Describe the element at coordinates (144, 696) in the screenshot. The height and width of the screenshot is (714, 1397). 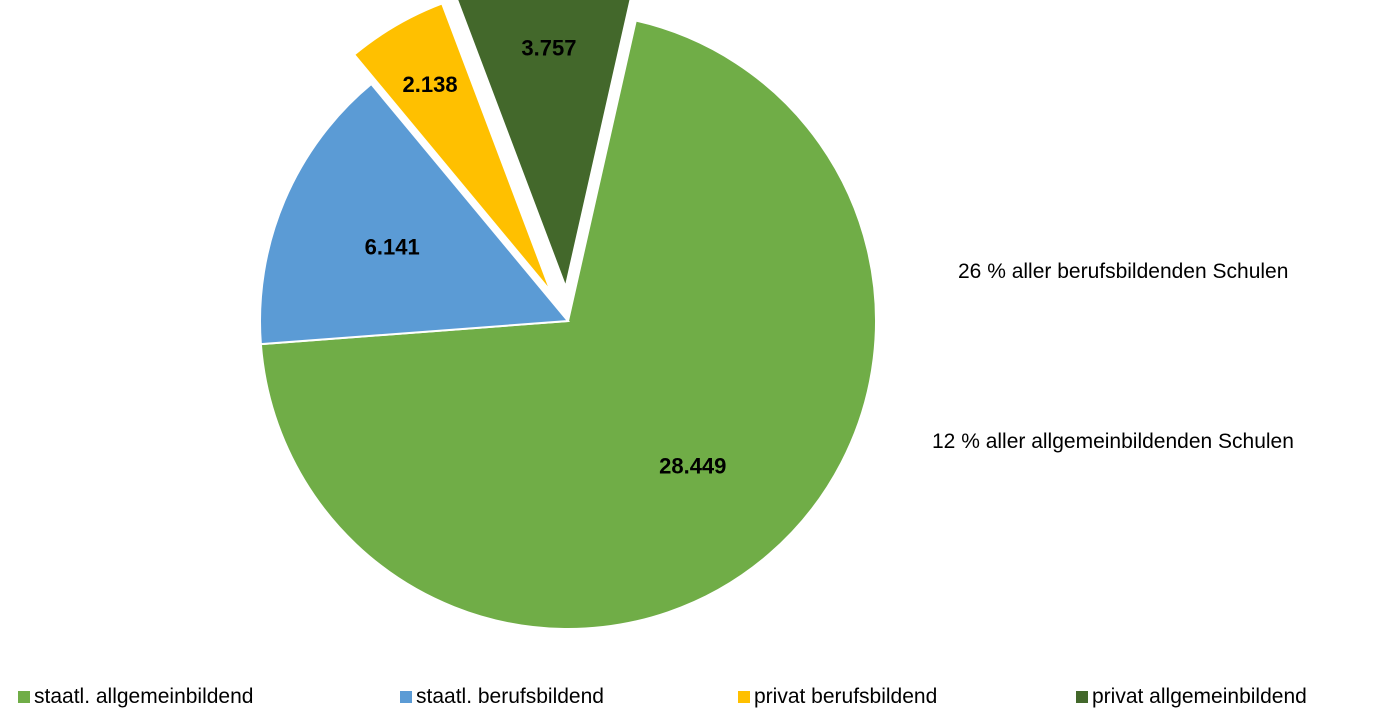
I see `legend-label: staatl. allgemeinbildend` at that location.